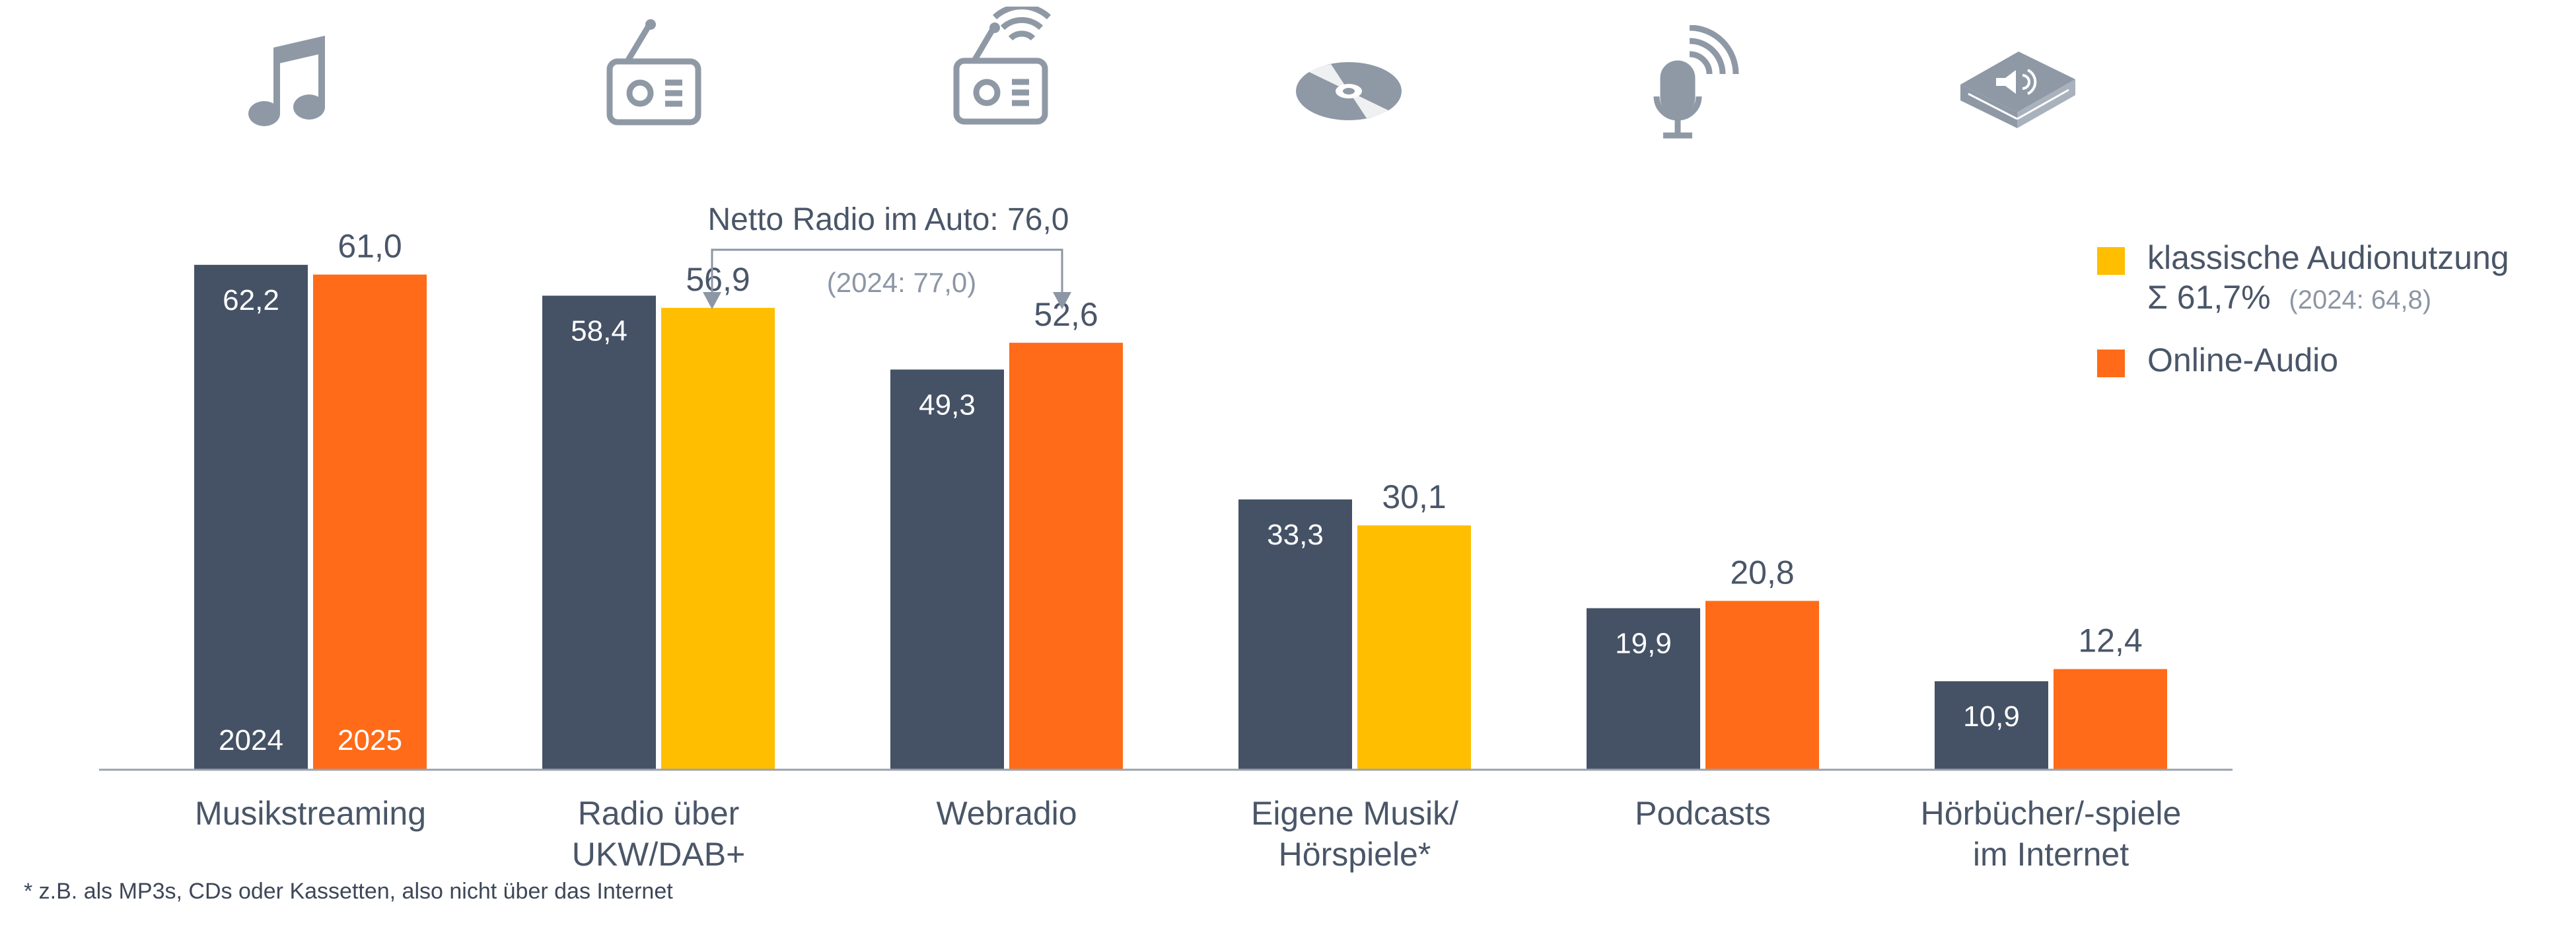 This screenshot has width=2576, height=925. Describe the element at coordinates (2328, 257) in the screenshot. I see `legend-label-klassisch: klassische Audionutzung` at that location.